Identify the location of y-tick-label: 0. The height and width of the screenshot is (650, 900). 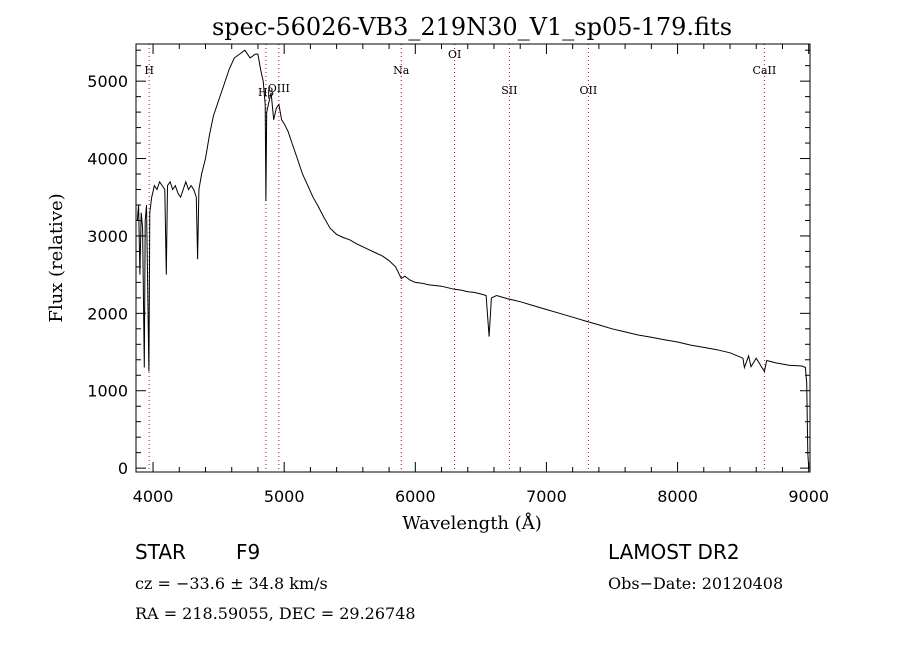
(123, 468).